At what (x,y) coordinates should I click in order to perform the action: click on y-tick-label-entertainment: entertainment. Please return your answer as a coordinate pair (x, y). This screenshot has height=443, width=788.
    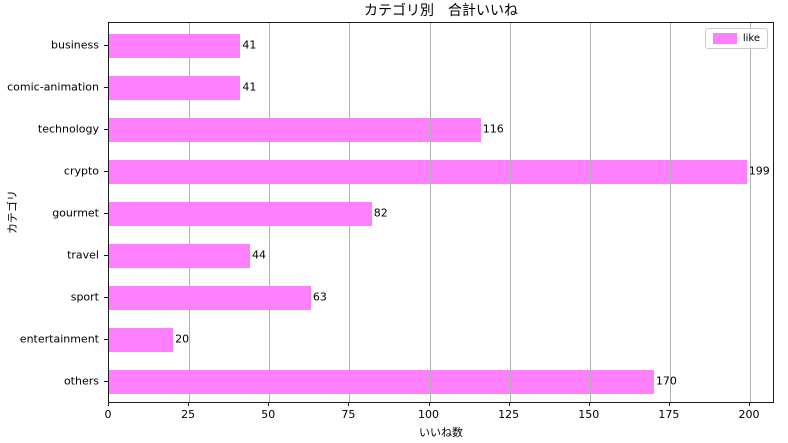
    Looking at the image, I should click on (59, 339).